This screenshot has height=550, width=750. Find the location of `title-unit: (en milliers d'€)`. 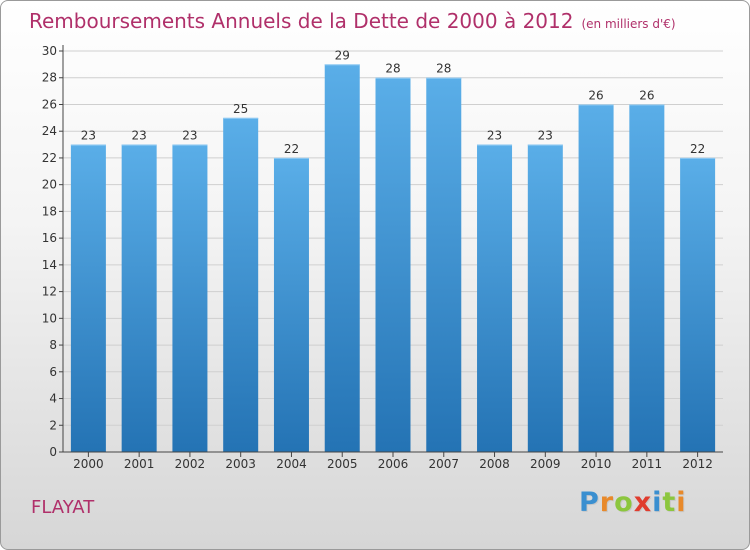

title-unit: (en milliers d'€) is located at coordinates (628, 24).